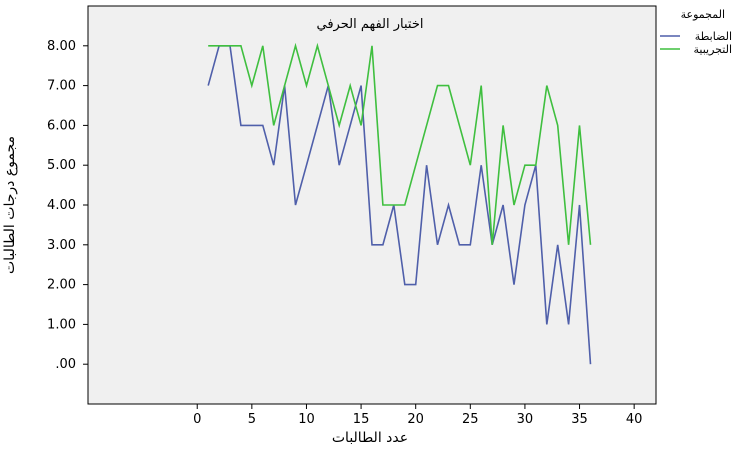 Image resolution: width=736 pixels, height=451 pixels. What do you see at coordinates (61, 285) in the screenshot?
I see `y-tick-label: 2.00` at bounding box center [61, 285].